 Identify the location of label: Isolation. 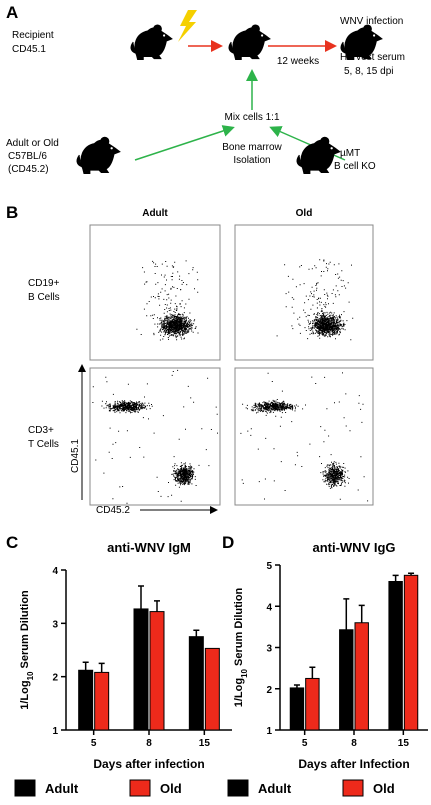
(251, 160).